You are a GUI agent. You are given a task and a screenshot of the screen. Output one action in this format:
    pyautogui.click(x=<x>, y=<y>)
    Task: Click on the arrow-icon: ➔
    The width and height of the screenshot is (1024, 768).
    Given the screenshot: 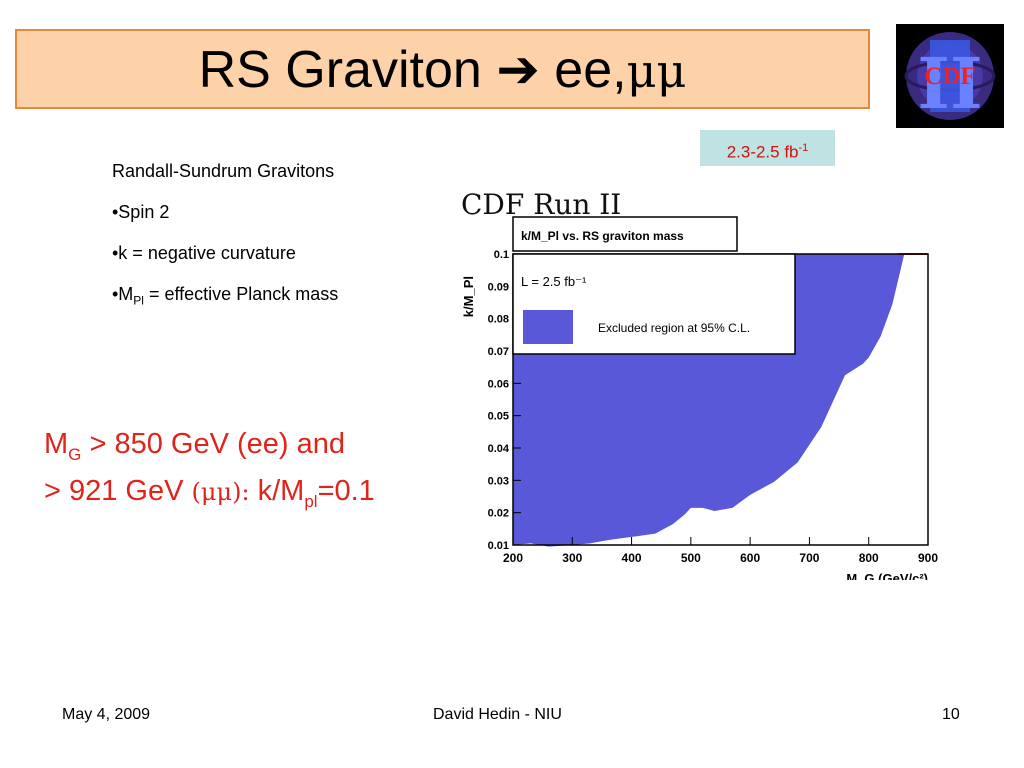 What is the action you would take?
    pyautogui.click(x=518, y=70)
    